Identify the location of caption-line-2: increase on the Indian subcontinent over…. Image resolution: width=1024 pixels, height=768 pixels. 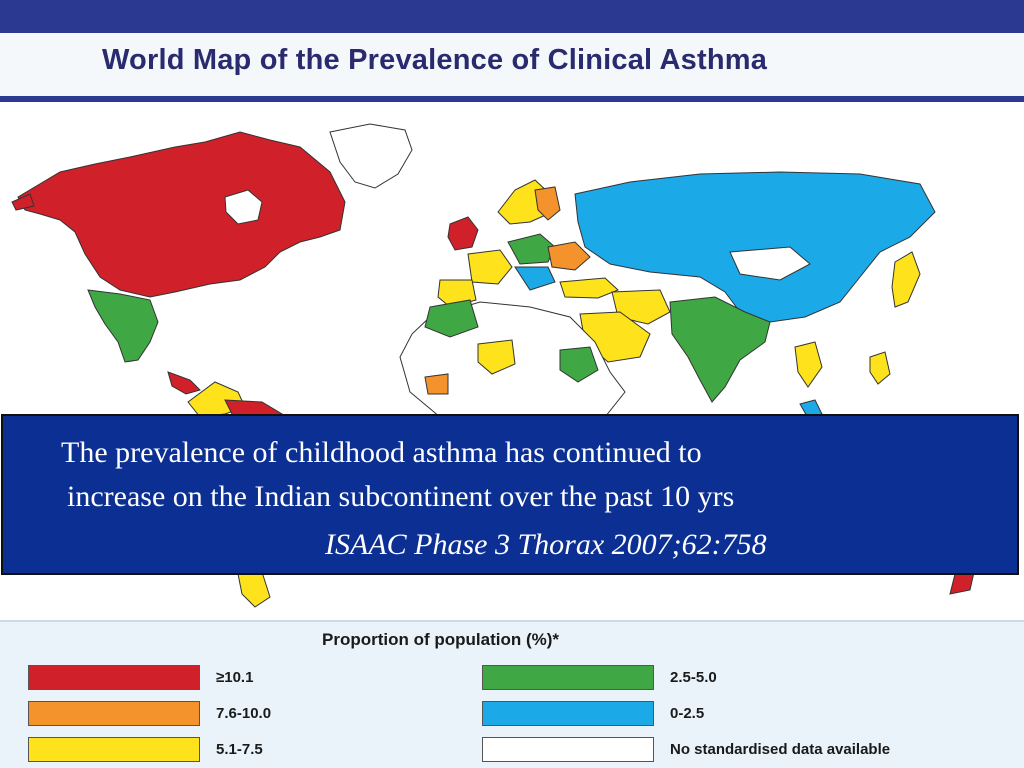
(401, 496).